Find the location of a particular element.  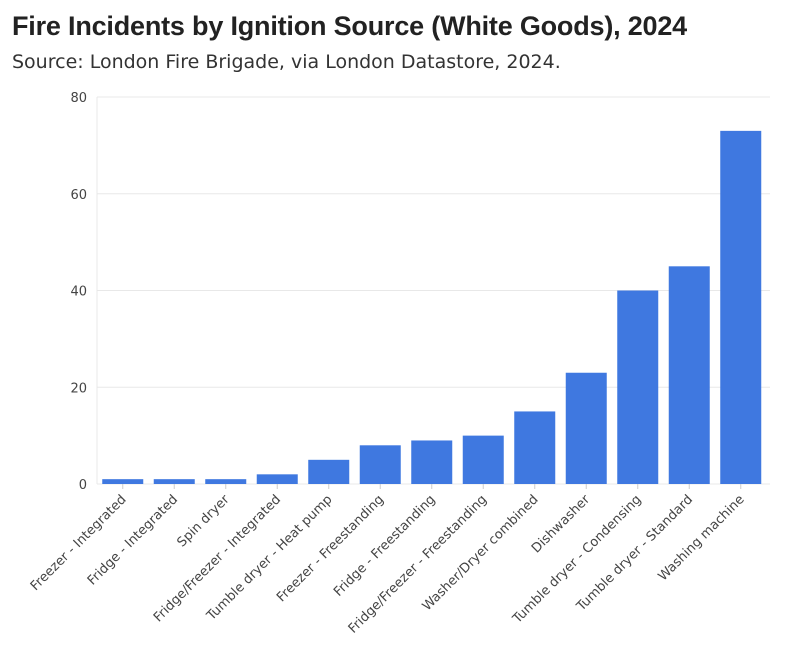

y-tick-label: 0 is located at coordinates (83, 485).